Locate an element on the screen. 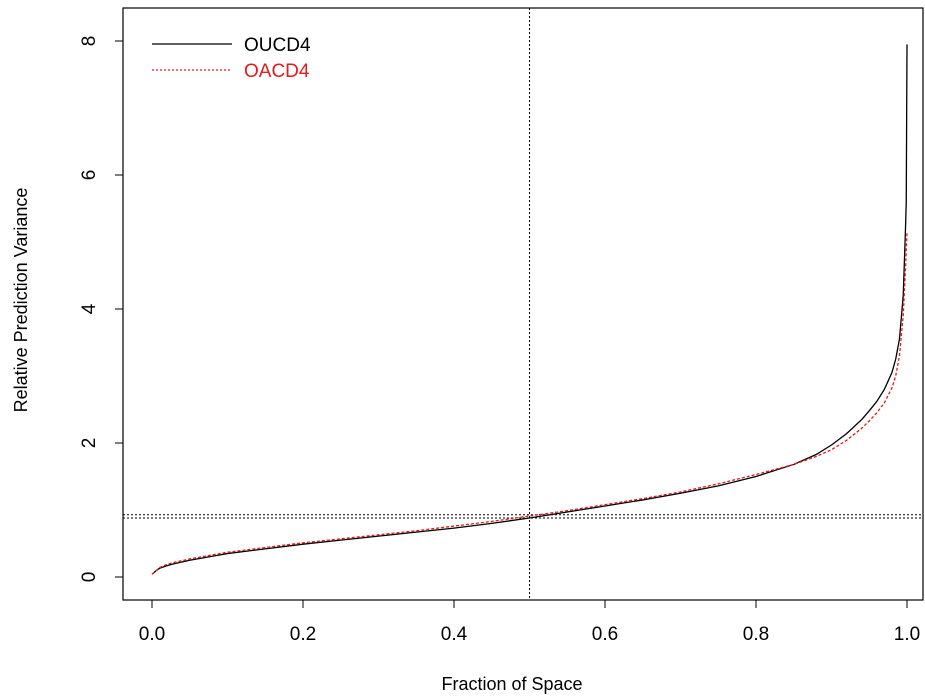 The image size is (925, 698). y-tick-label-4: 8 is located at coordinates (89, 41).